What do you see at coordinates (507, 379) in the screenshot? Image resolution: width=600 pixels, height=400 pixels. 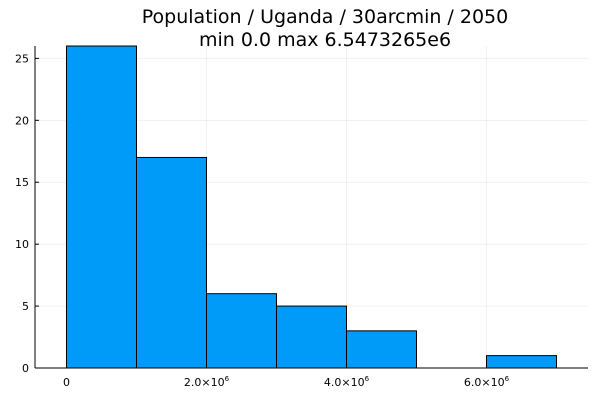 I see `x-tick-exponent-3: 6` at bounding box center [507, 379].